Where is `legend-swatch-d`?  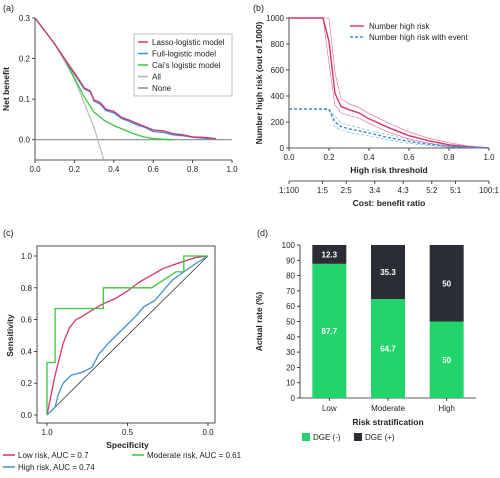 legend-swatch-d is located at coordinates (306, 437).